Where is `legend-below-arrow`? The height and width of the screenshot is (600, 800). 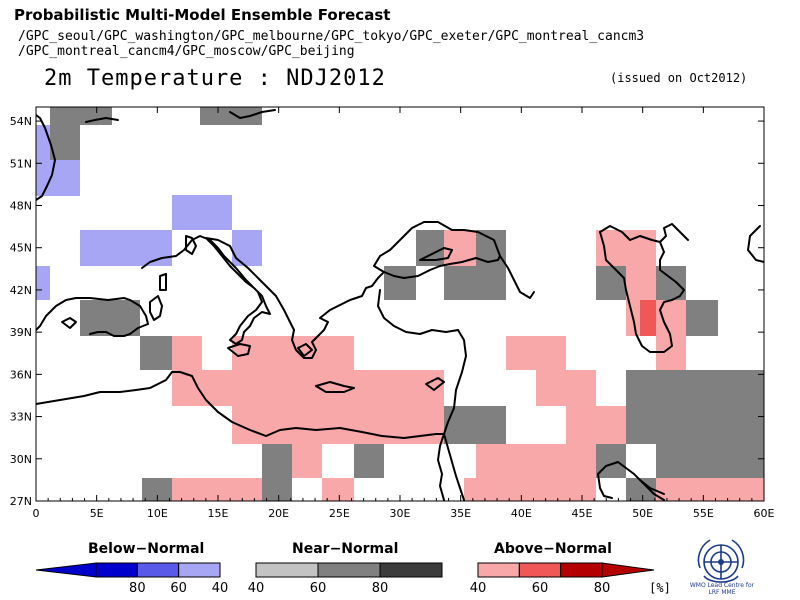 legend-below-arrow is located at coordinates (66, 570).